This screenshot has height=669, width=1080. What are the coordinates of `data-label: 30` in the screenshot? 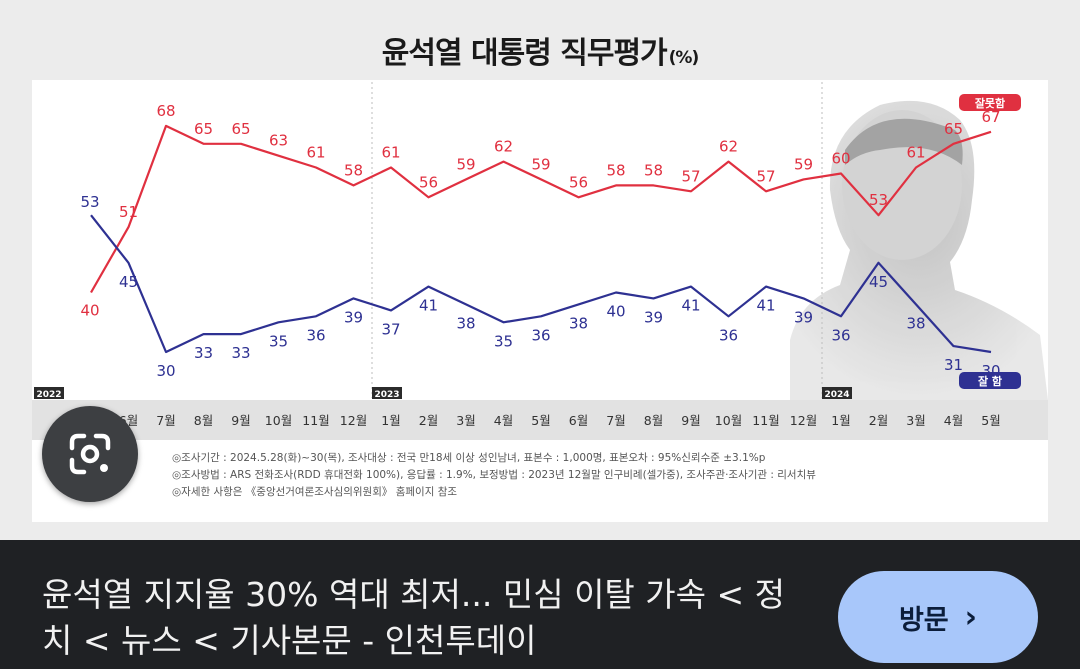 It's located at (165, 371).